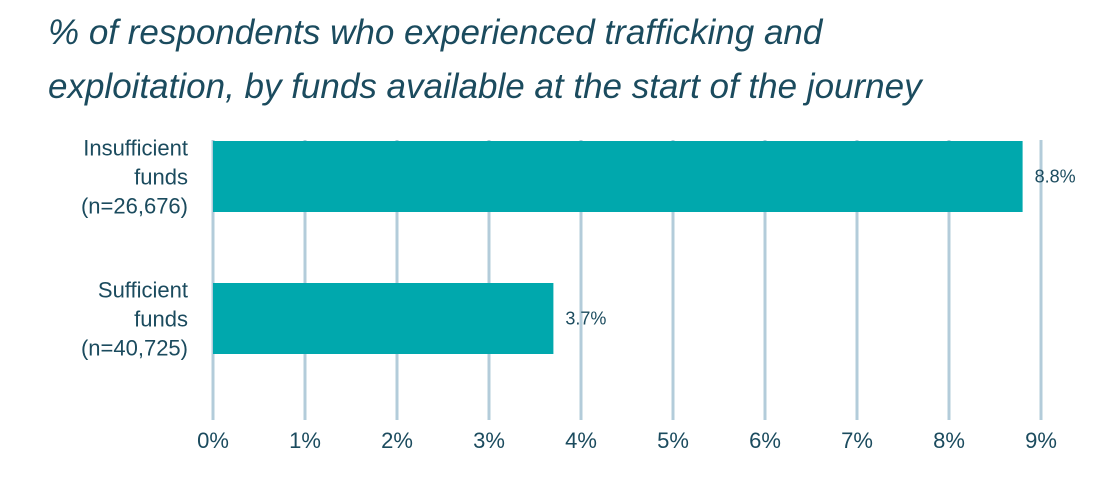 The image size is (1116, 484). Describe the element at coordinates (1055, 177) in the screenshot. I see `bar-value-label: 8.8%` at that location.